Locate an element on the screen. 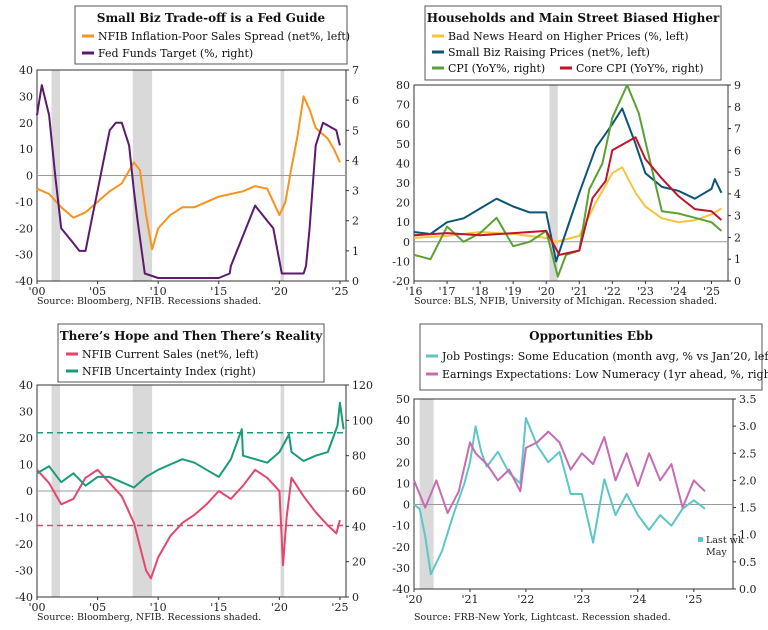 Image resolution: width=768 pixels, height=630 pixels. x-tick-label: '00 is located at coordinates (36, 607).